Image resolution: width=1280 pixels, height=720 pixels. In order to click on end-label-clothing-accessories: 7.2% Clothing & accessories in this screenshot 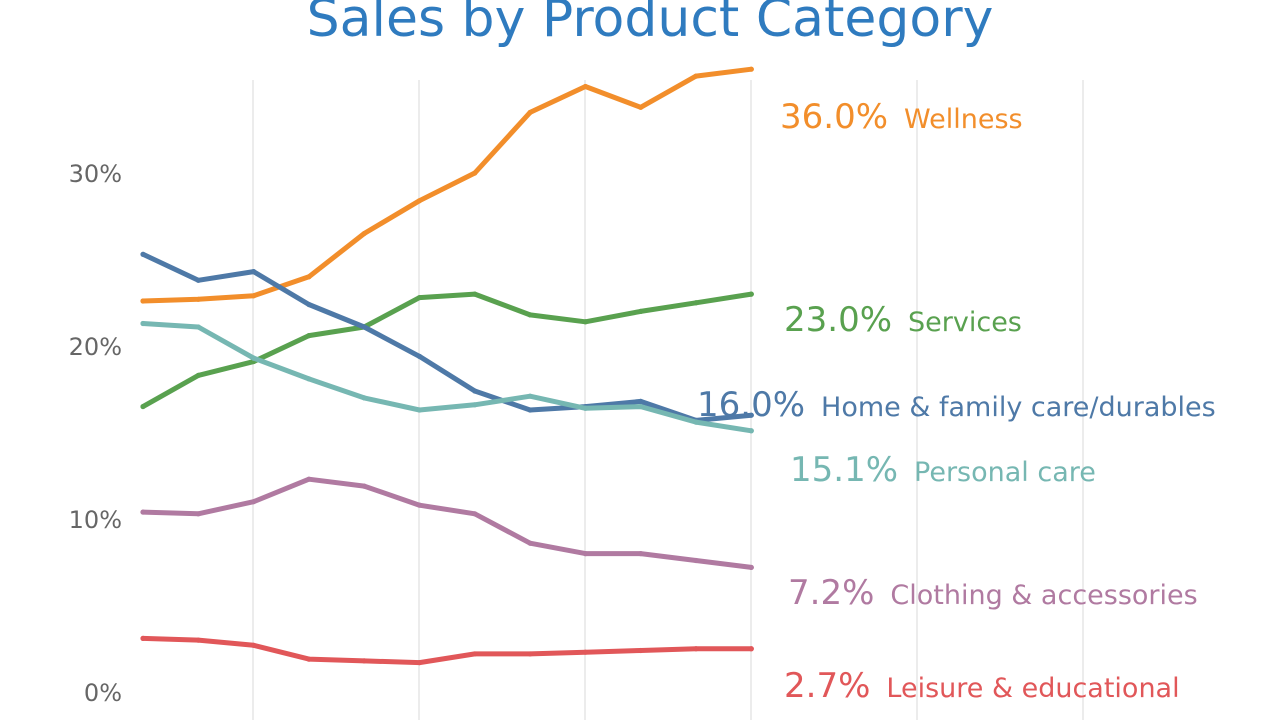, I will do `click(993, 593)`.